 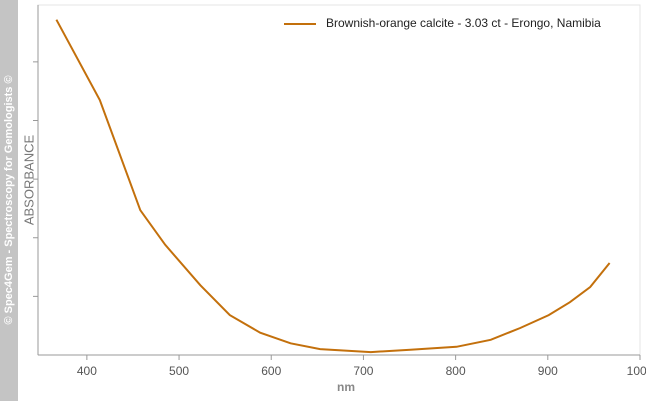 I want to click on x-tick-label: 700, so click(x=363, y=371).